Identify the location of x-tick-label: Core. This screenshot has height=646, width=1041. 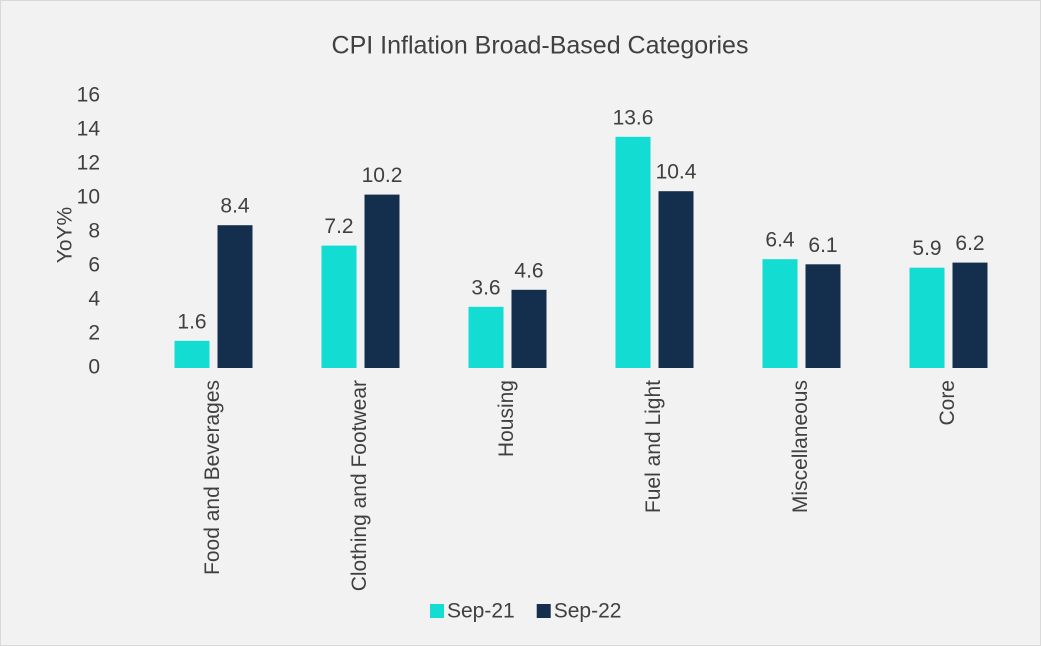
(947, 403).